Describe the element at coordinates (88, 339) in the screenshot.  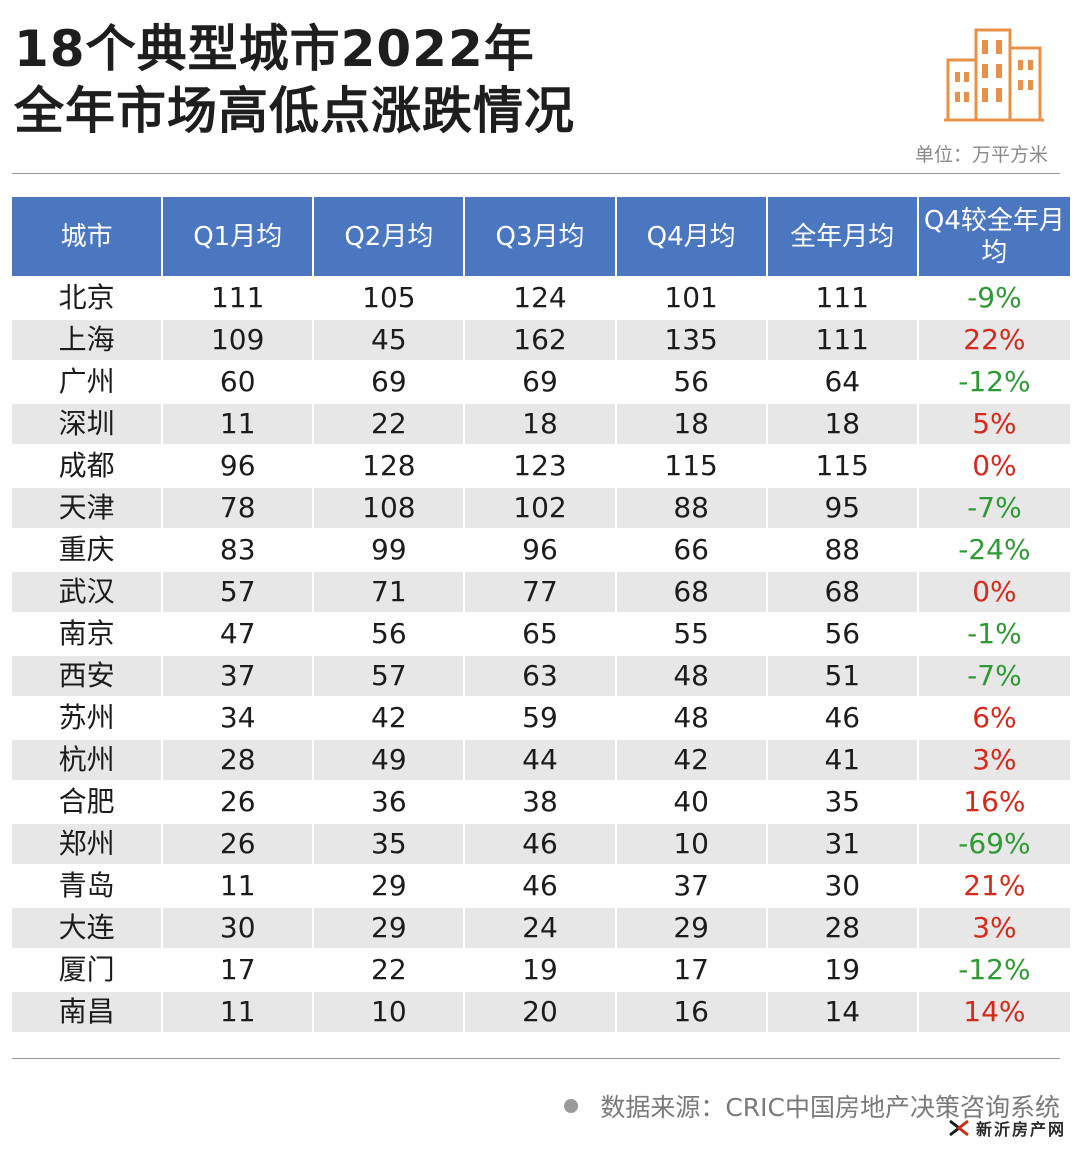
I see `city-cell: 上海` at that location.